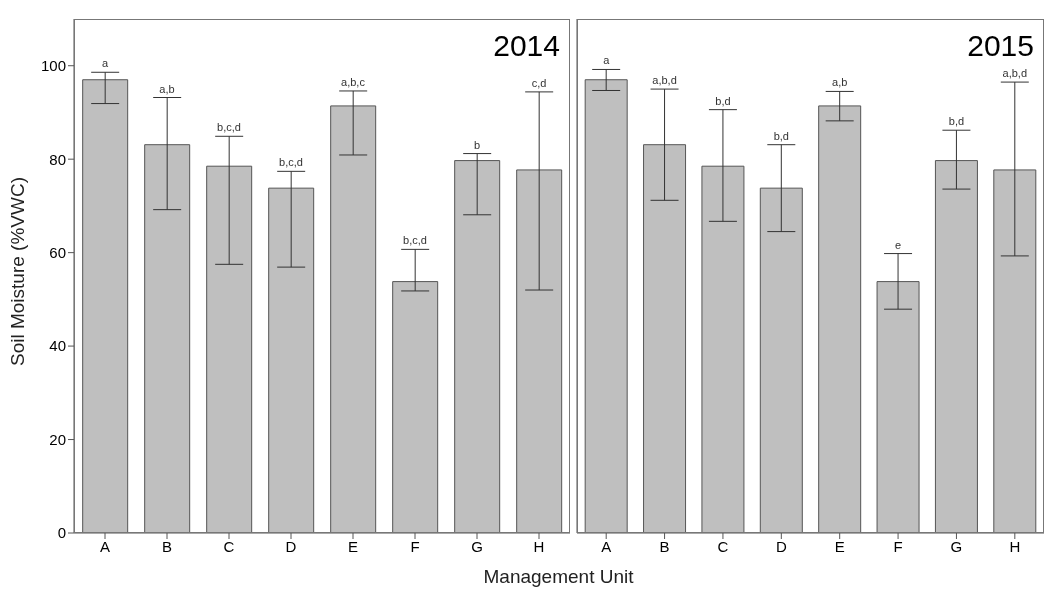 The image size is (1057, 590). What do you see at coordinates (558, 577) in the screenshot?
I see `x-axis-title: Management Unit` at bounding box center [558, 577].